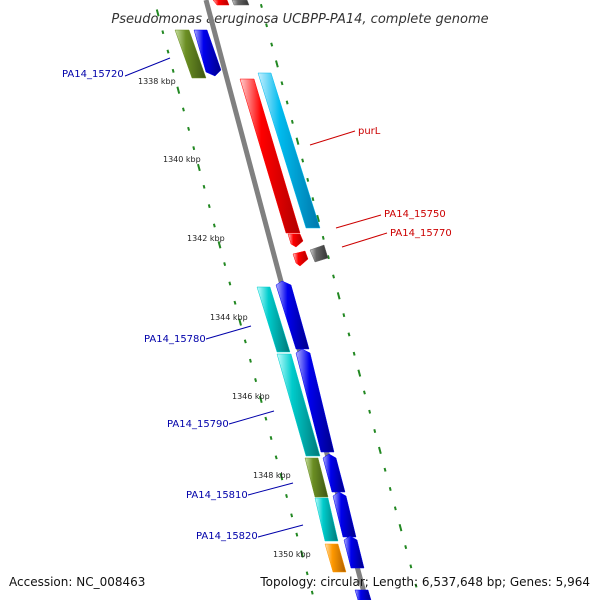  Describe the element at coordinates (251, 396) in the screenshot. I see `kbp-label: 1346 kbp` at that location.